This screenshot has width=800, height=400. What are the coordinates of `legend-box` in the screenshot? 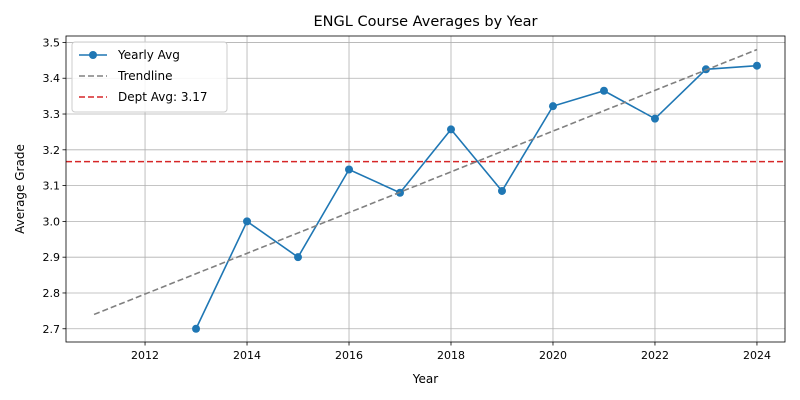 It's located at (149, 77).